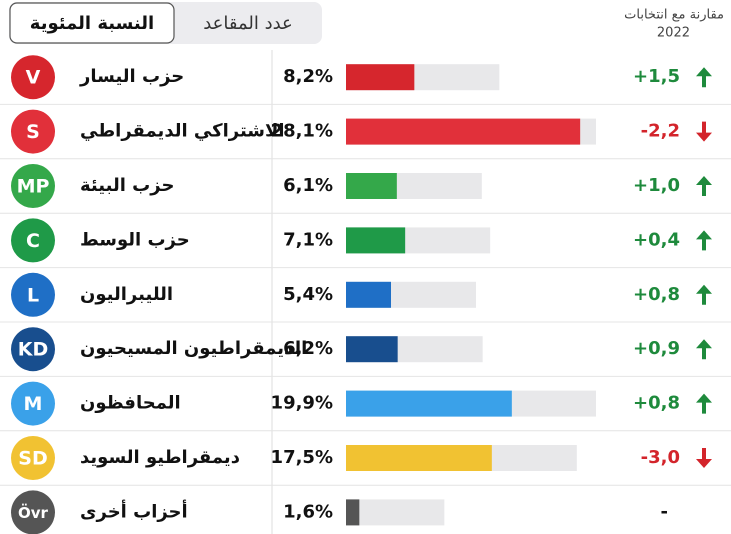  I want to click on change-label: +0,4, so click(656, 239).